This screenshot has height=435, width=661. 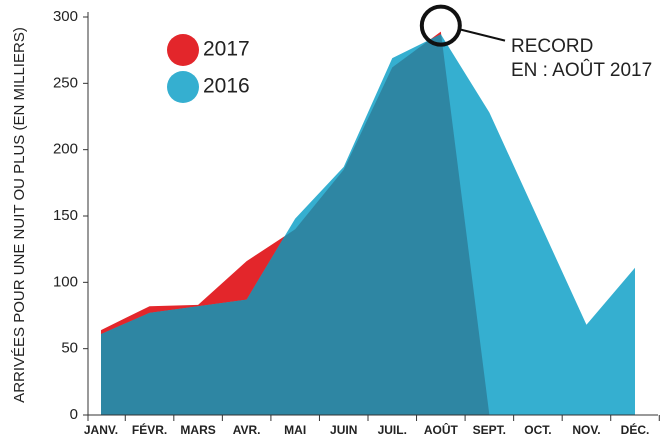 I want to click on annotation-text: RECORD, so click(x=552, y=46).